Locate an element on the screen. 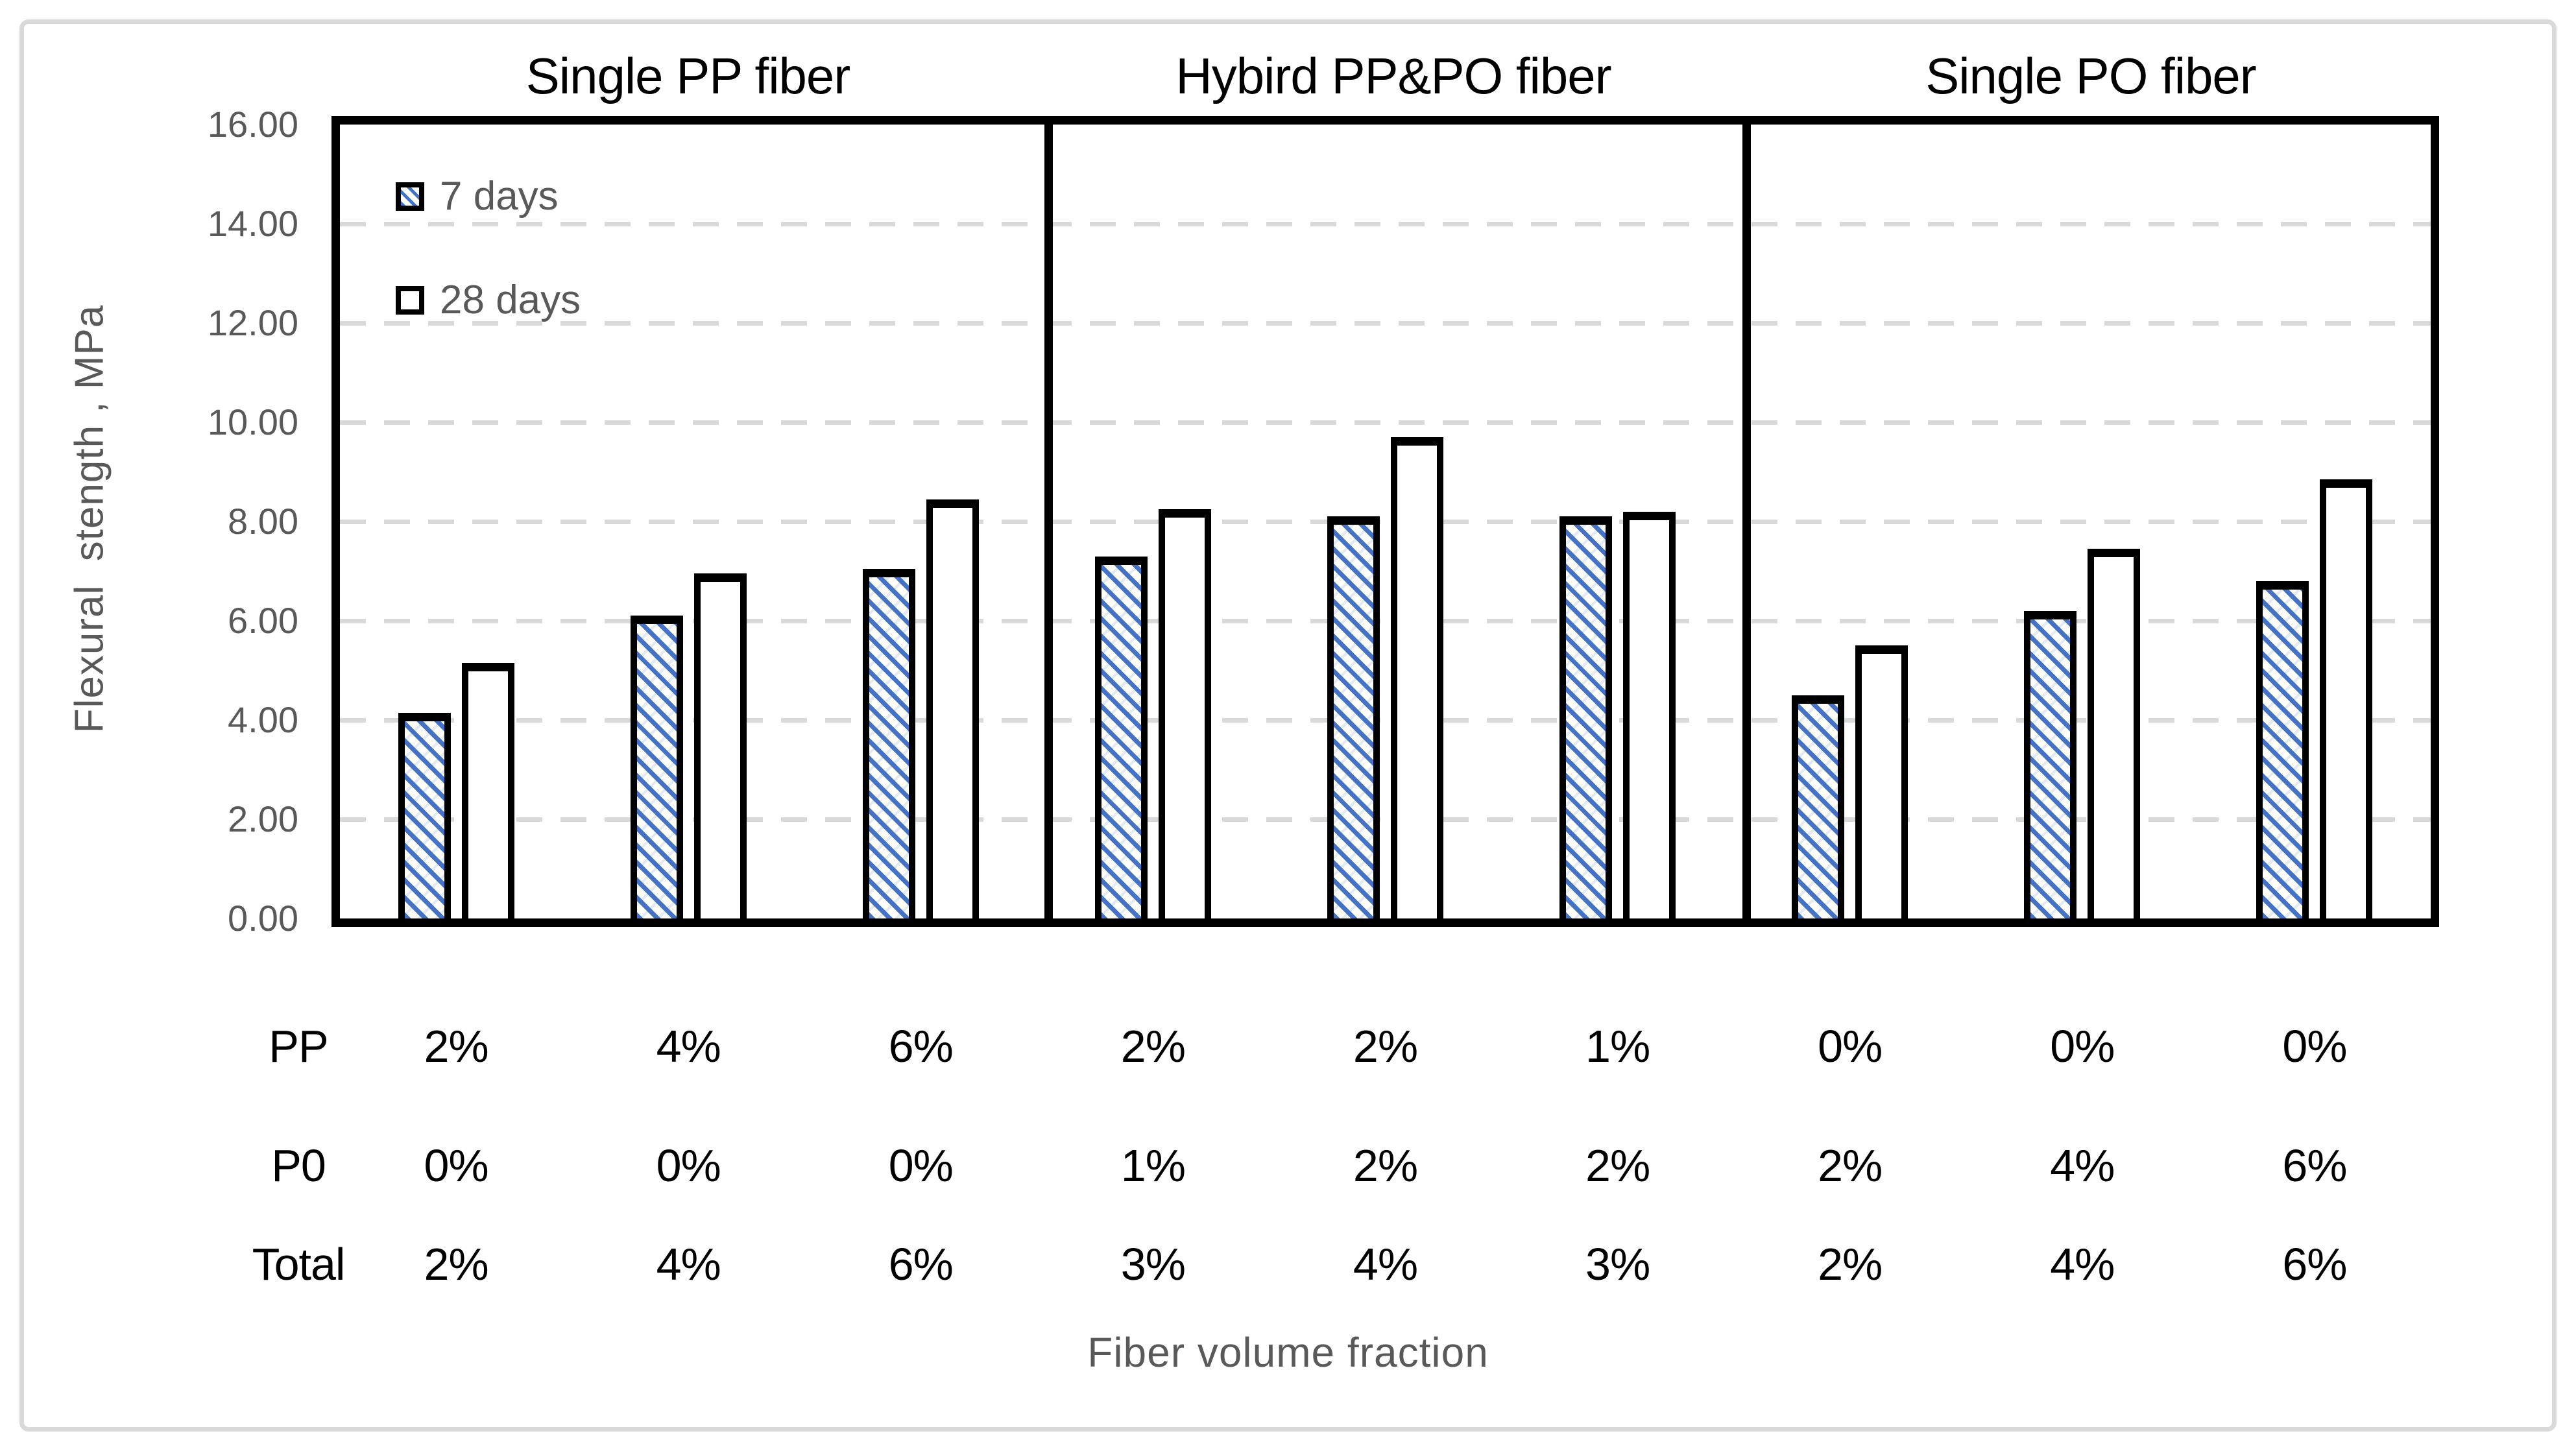 The image size is (2576, 1451). table-cell-total-5: 4% is located at coordinates (1385, 1264).